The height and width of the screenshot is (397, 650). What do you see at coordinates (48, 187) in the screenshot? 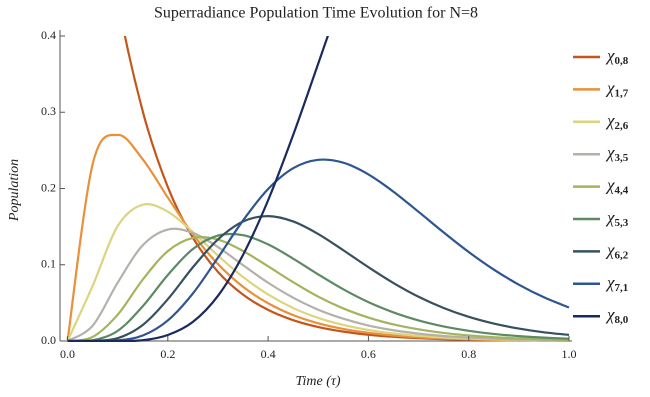
I see `y-tick-label: 0.2` at bounding box center [48, 187].